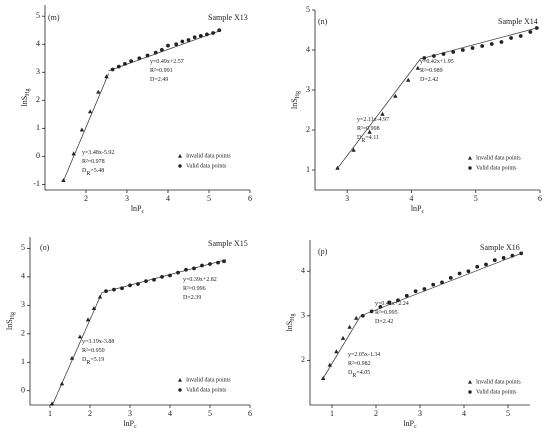 This screenshot has height=439, width=550. I want to click on x-axis-label-part: c, so click(415, 427).